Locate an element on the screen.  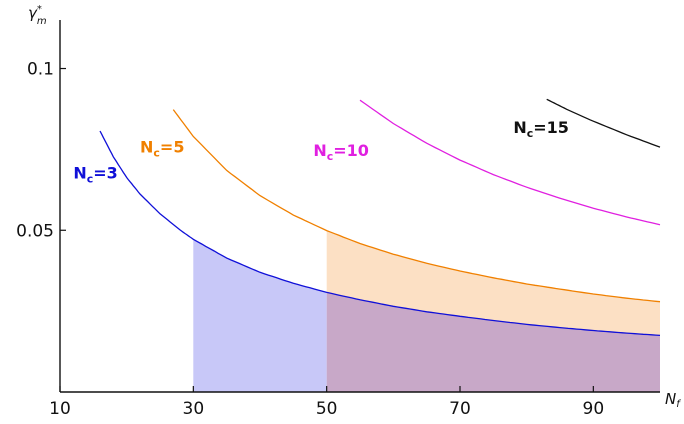
y-axis-label: γ* m is located at coordinates (37, 15).